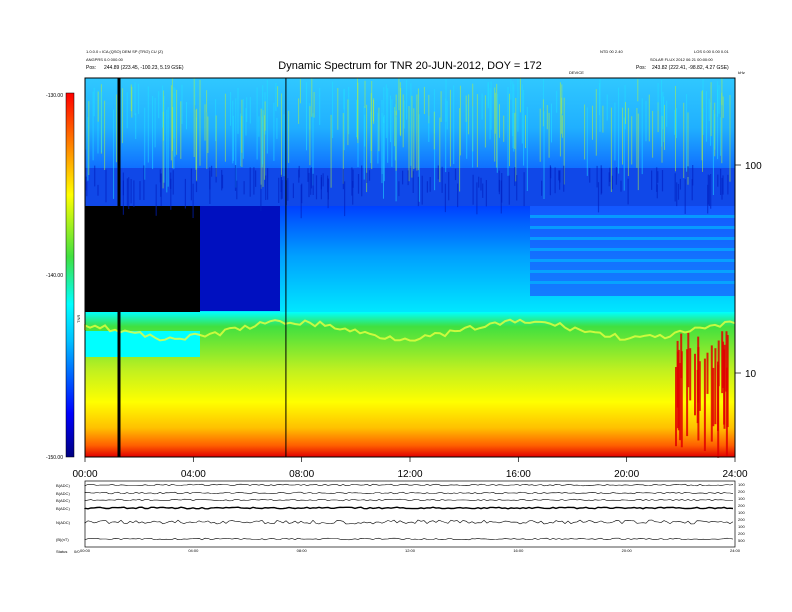 This screenshot has width=792, height=612. Describe the element at coordinates (741, 540) in the screenshot. I see `bottom-right-label: 500` at that location.